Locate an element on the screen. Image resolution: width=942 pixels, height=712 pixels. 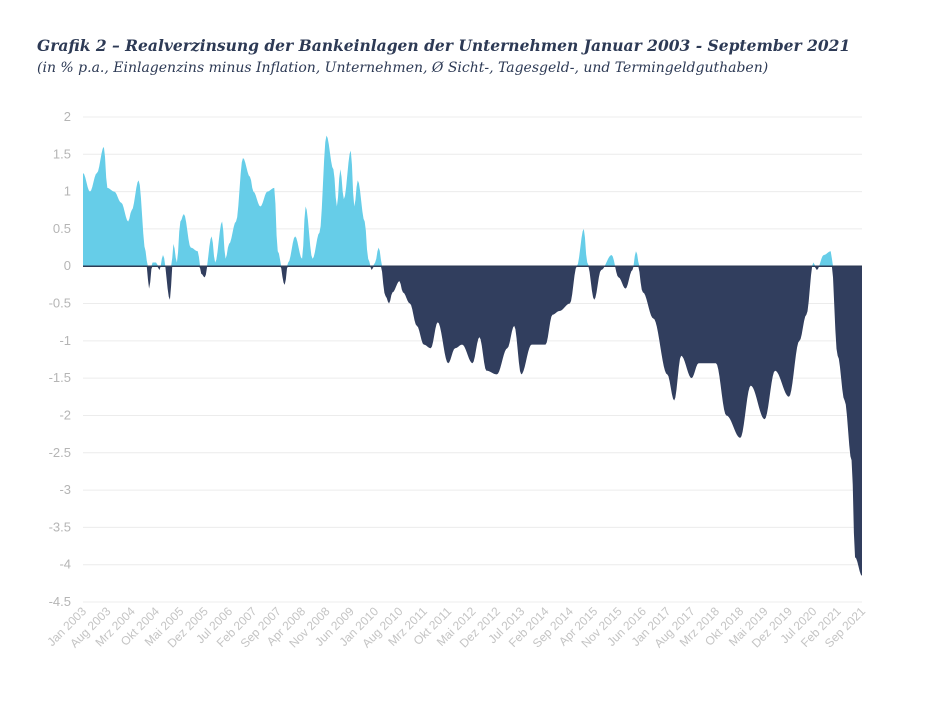
y-tick-label: -3.5 is located at coordinates (60, 526).